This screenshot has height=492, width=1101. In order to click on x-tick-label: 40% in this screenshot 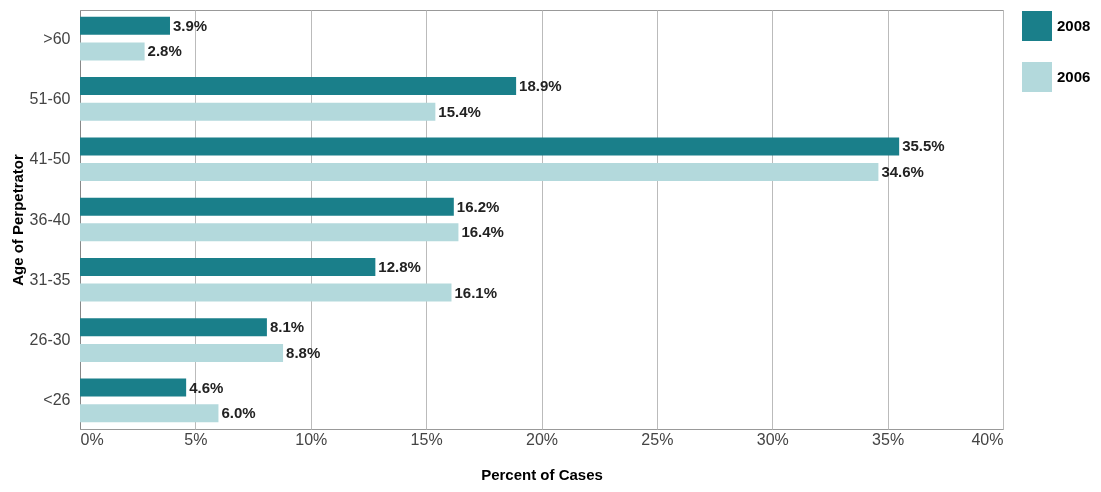, I will do `click(987, 439)`.